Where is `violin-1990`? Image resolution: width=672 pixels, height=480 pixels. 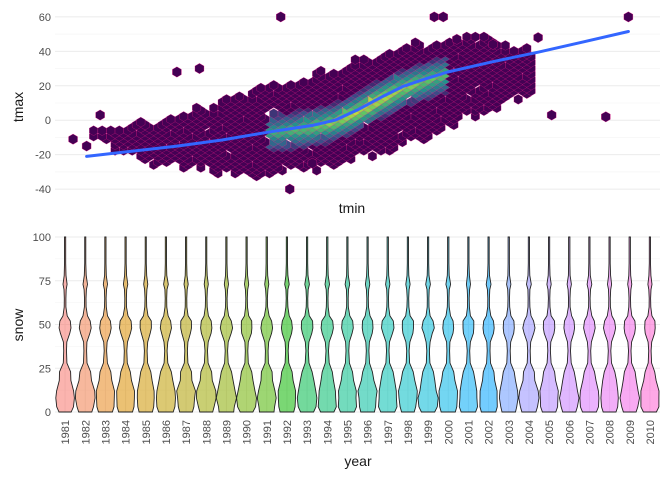 violin-1990 is located at coordinates (246, 324).